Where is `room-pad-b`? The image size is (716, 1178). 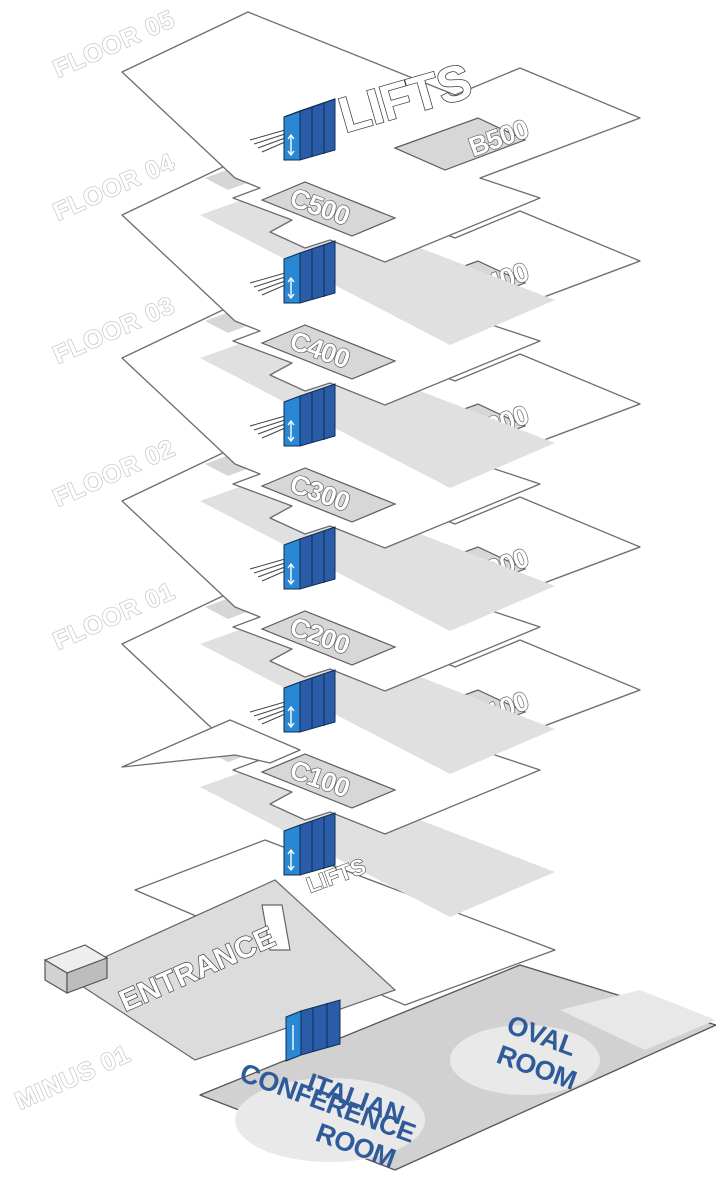 room-pad-b is located at coordinates (460, 144).